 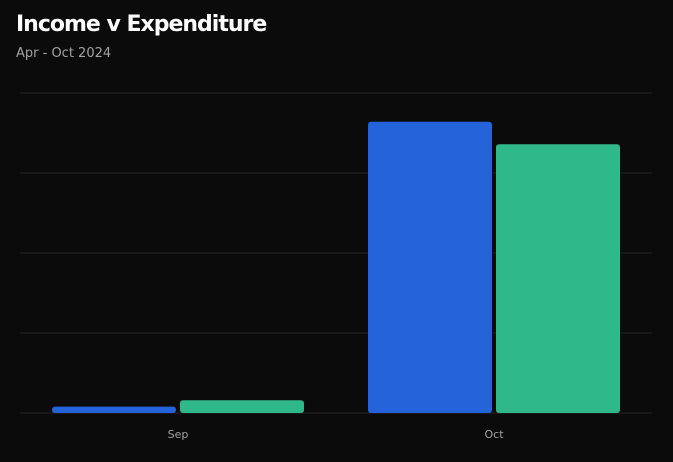 What do you see at coordinates (494, 434) in the screenshot?
I see `x-tick-label: Oct` at bounding box center [494, 434].